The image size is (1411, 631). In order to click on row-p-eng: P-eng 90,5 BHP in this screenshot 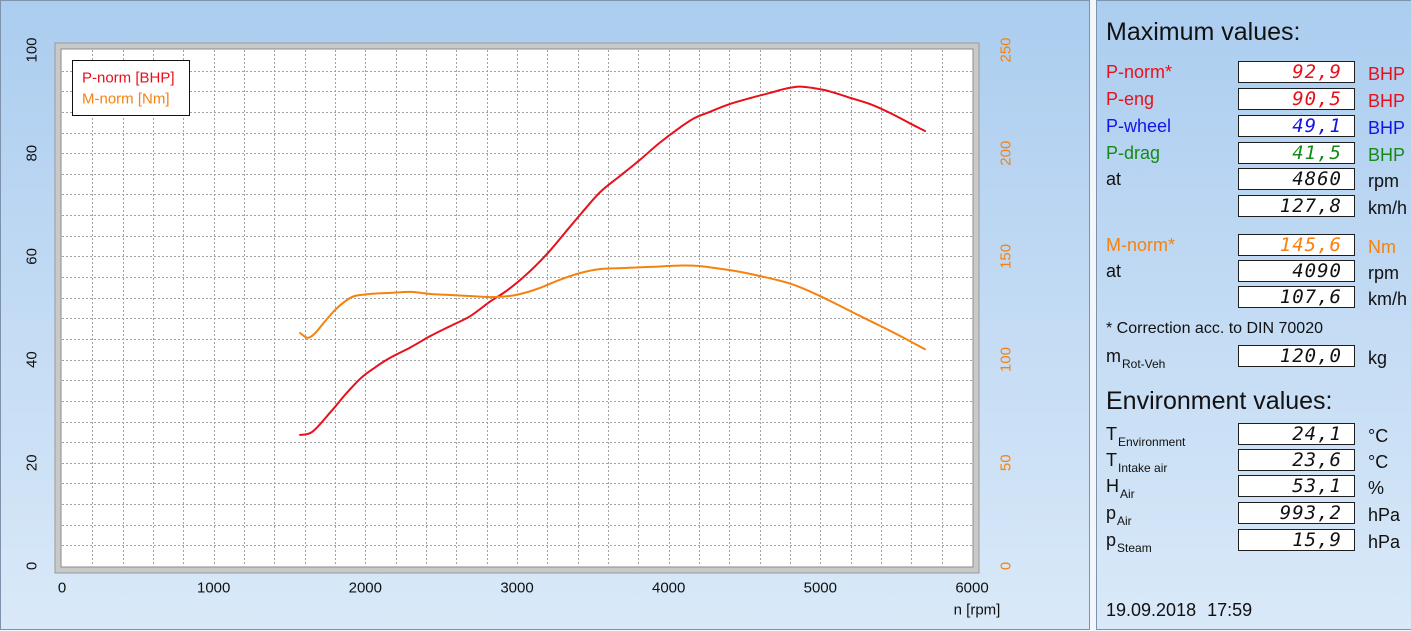, I will do `click(1254, 99)`.